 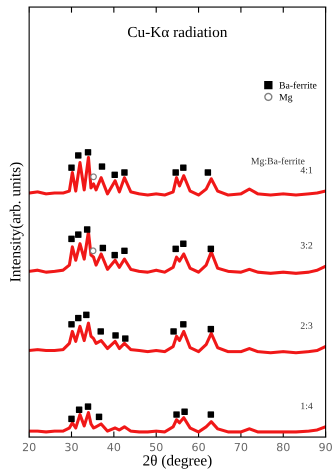 What do you see at coordinates (283, 447) in the screenshot?
I see `x-tick-label: 80` at bounding box center [283, 447].